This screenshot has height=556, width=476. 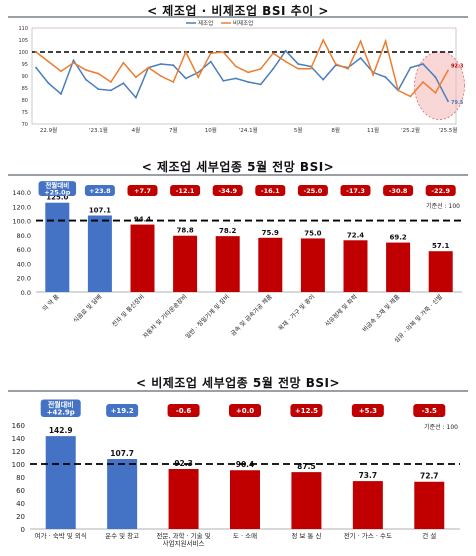 What do you see at coordinates (251, 314) in the screenshot?
I see `category-label: 금속 및 금속가공 제품` at bounding box center [251, 314].